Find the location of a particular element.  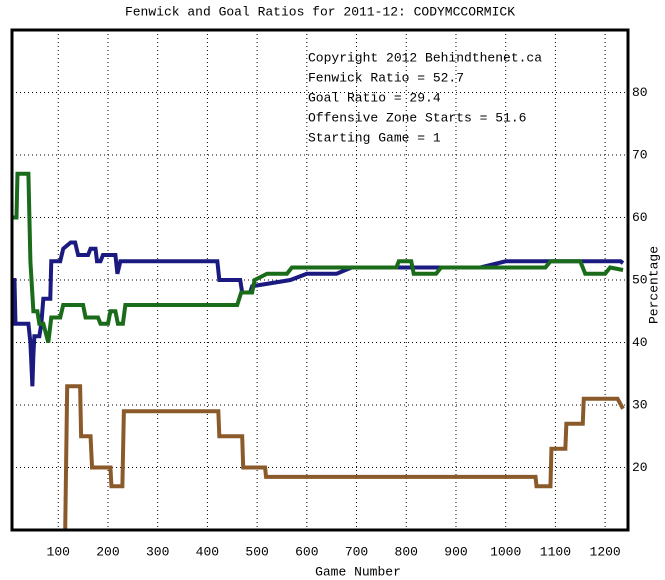

x-tick-label: 500 is located at coordinates (256, 551).